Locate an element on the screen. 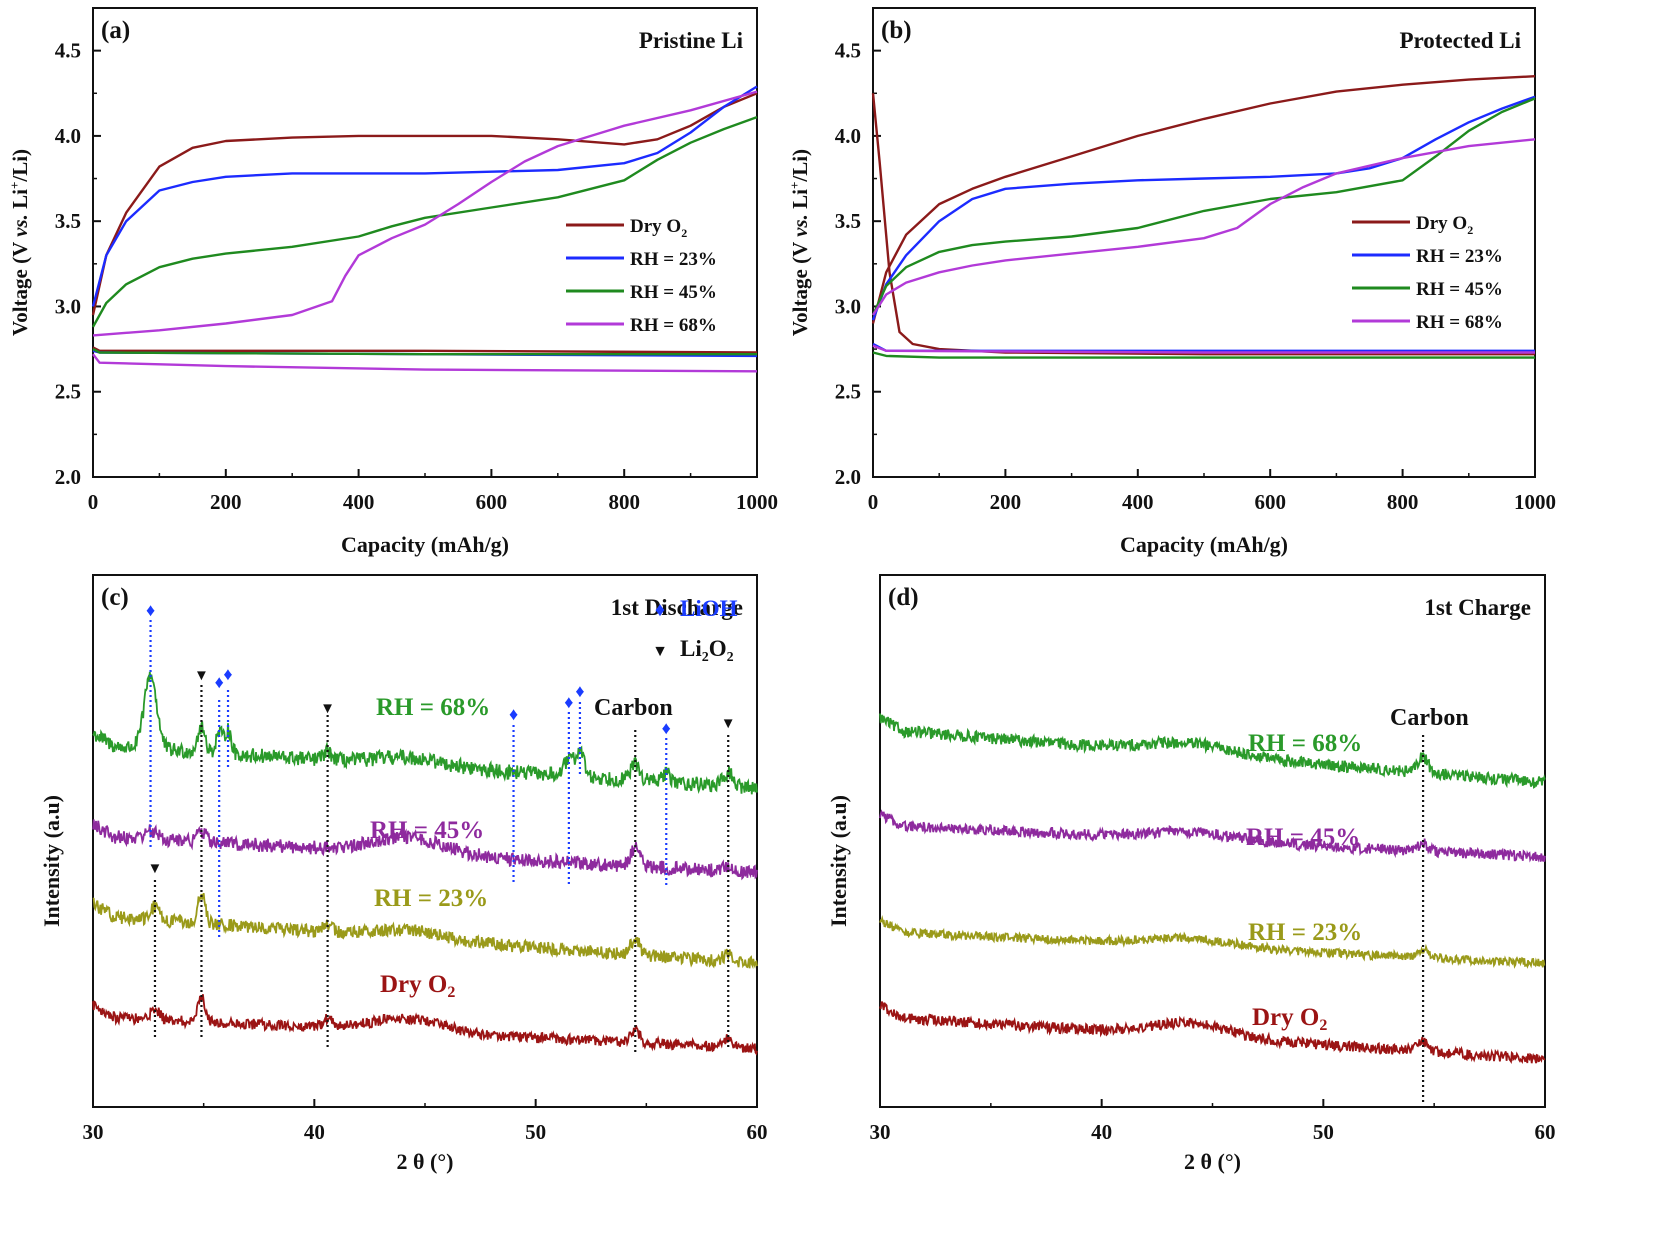 The width and height of the screenshot is (1653, 1250). x-tick-label: 400 is located at coordinates (1138, 502).